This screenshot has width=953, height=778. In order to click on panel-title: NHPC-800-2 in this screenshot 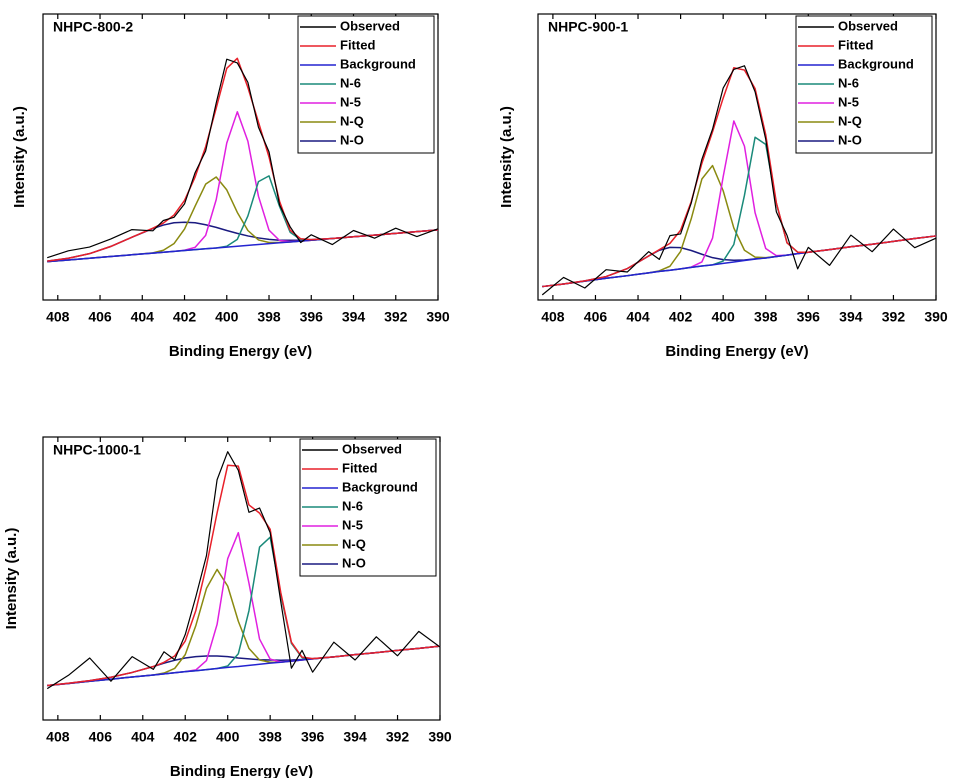, I will do `click(93, 27)`.